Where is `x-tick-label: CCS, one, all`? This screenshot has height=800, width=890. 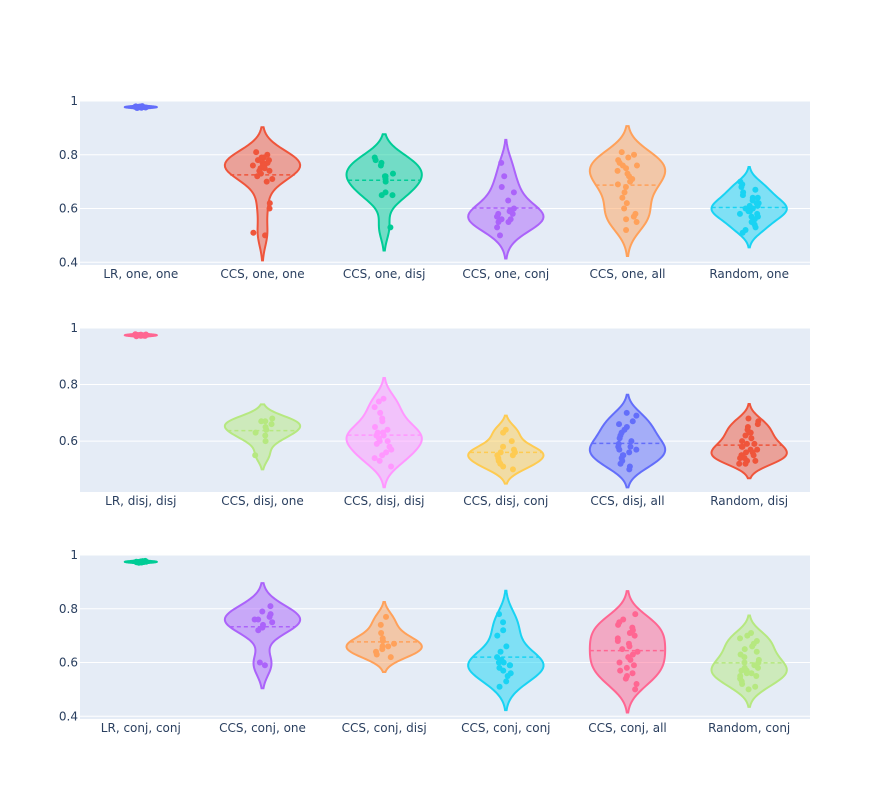
x-tick-label: CCS, one, all is located at coordinates (628, 274).